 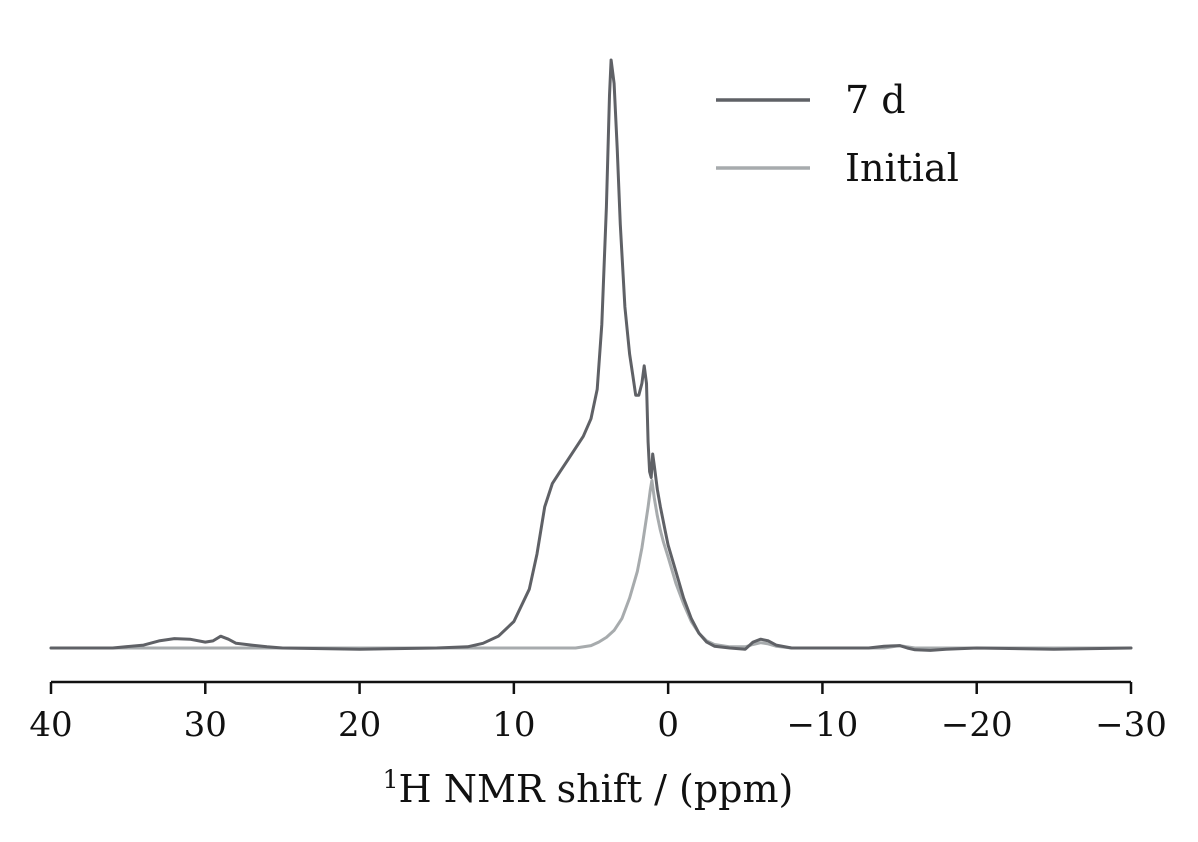 I want to click on legend-label-7-d: 7 d, so click(x=875, y=100).